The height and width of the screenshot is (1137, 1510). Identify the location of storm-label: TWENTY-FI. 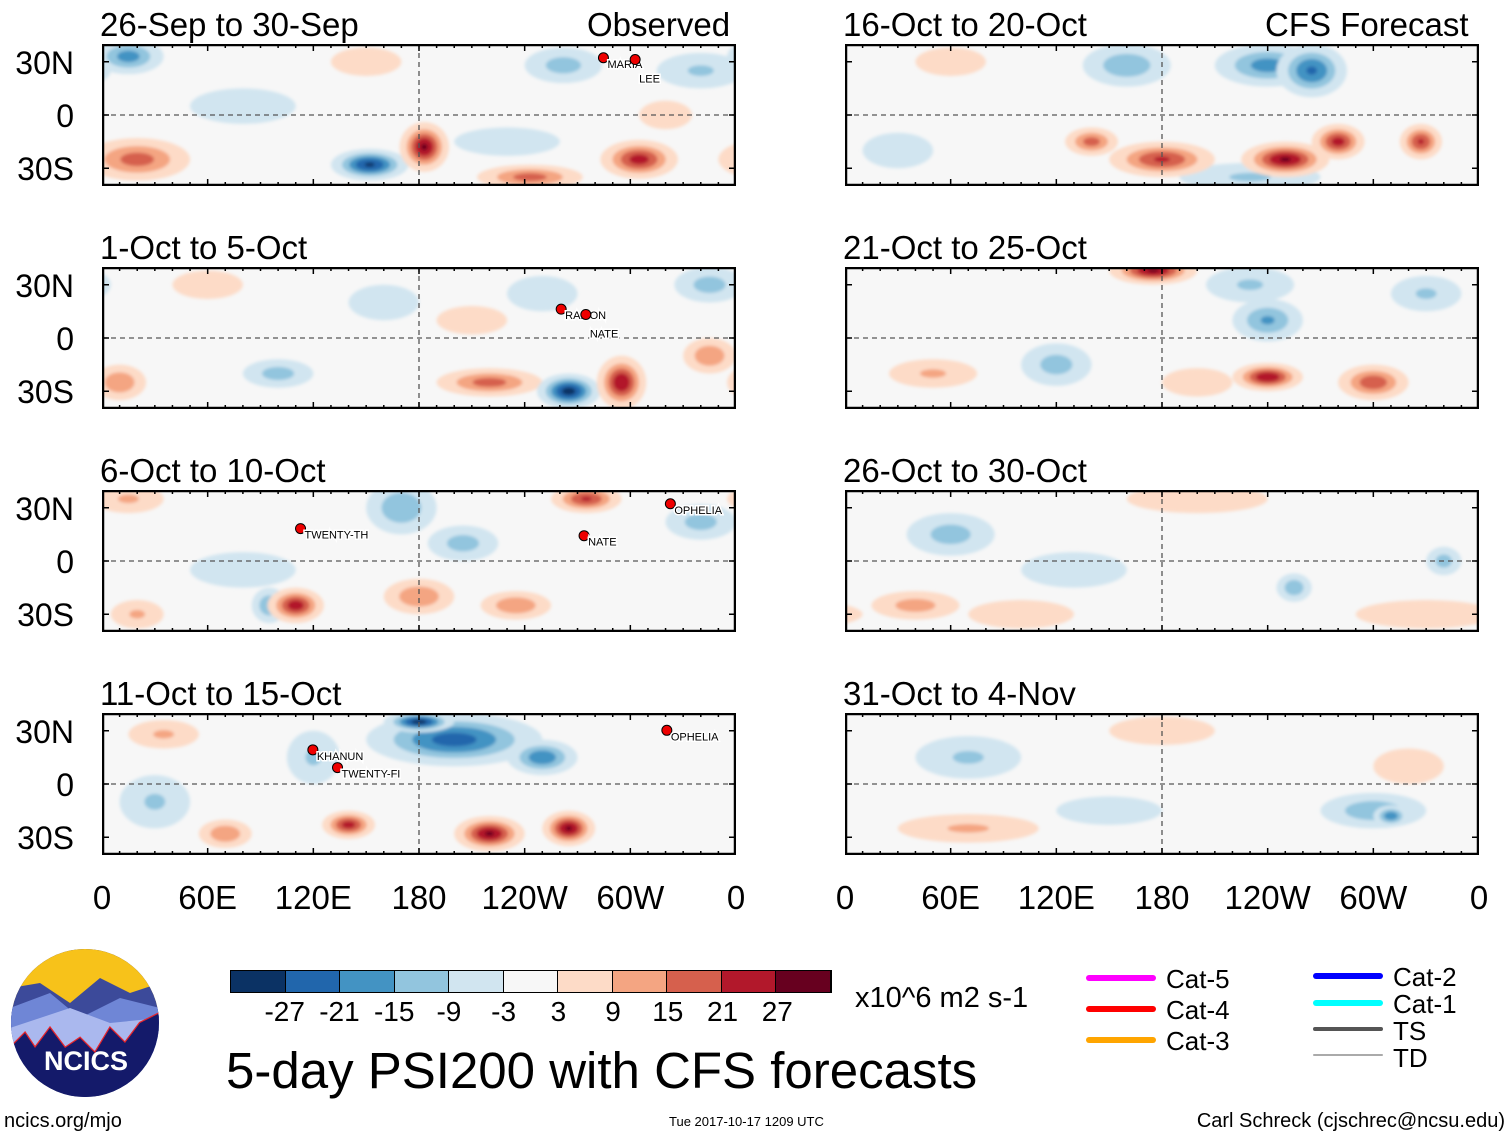
(371, 775).